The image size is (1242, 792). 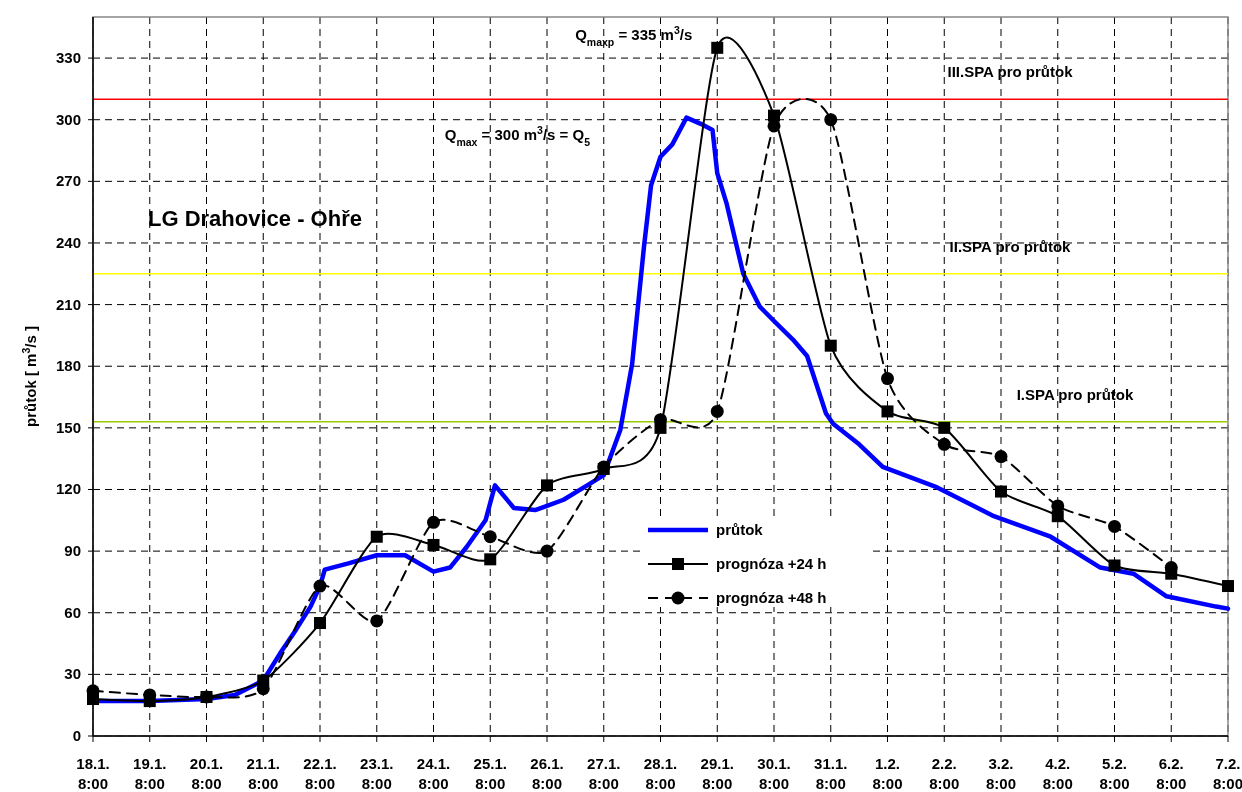 I want to click on x-tick-label: 20.1. 8:00, so click(x=206, y=773).